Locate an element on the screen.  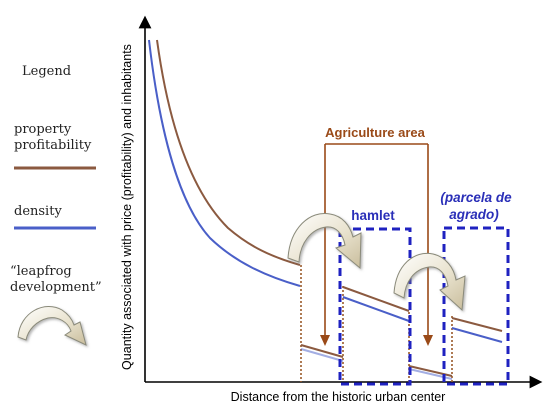
agriculture-area-label: Agriculture area is located at coordinates (375, 132).